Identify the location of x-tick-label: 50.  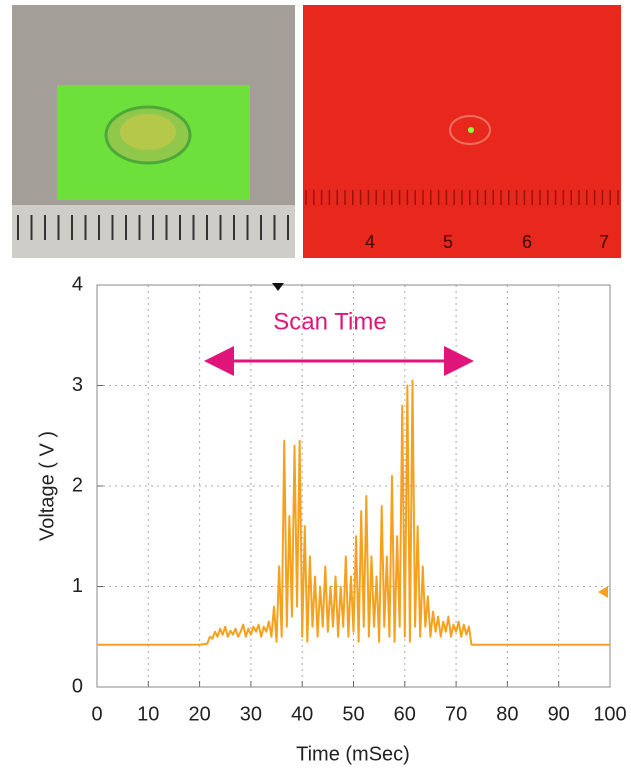
(353, 714).